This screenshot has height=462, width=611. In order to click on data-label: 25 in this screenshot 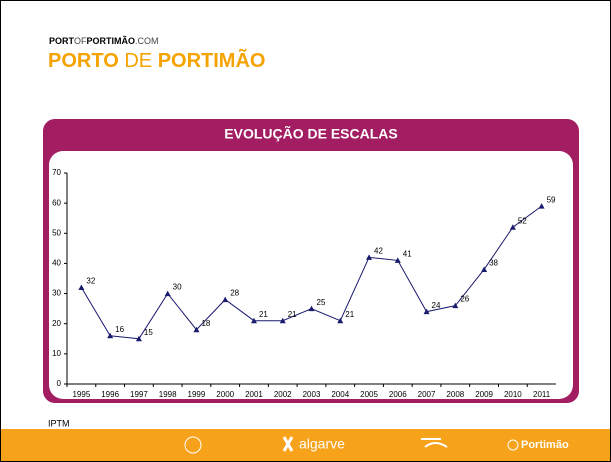, I will do `click(321, 302)`.